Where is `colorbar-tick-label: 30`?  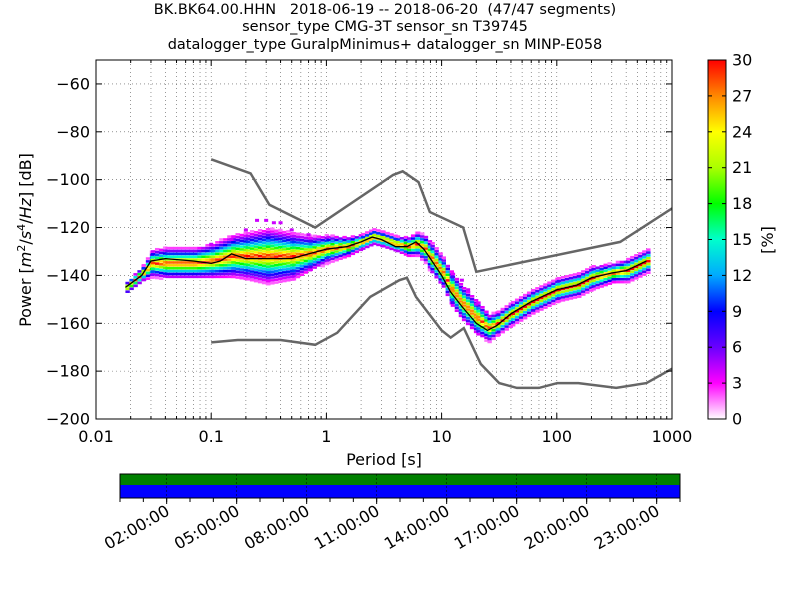 colorbar-tick-label: 30 is located at coordinates (742, 60).